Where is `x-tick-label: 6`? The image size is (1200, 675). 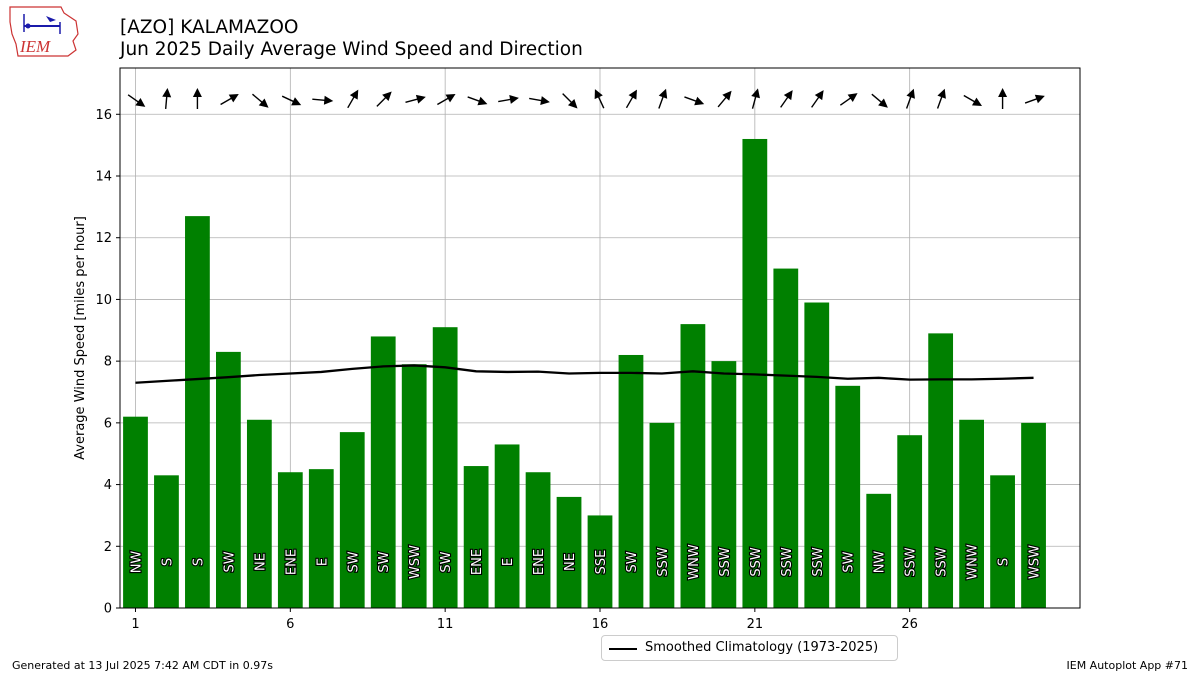 x-tick-label: 6 is located at coordinates (290, 624).